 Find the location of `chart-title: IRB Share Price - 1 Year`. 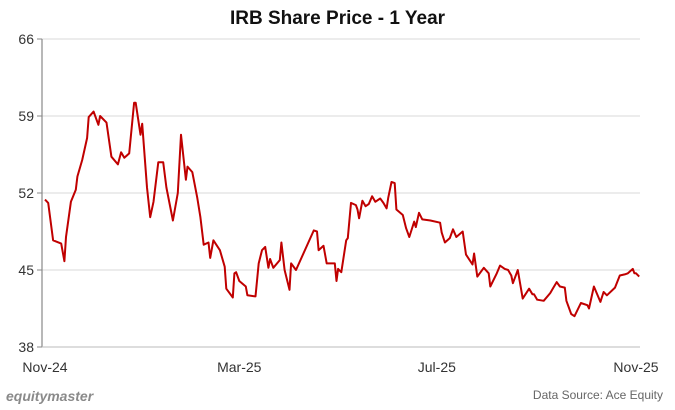

chart-title: IRB Share Price - 1 Year is located at coordinates (337, 18).